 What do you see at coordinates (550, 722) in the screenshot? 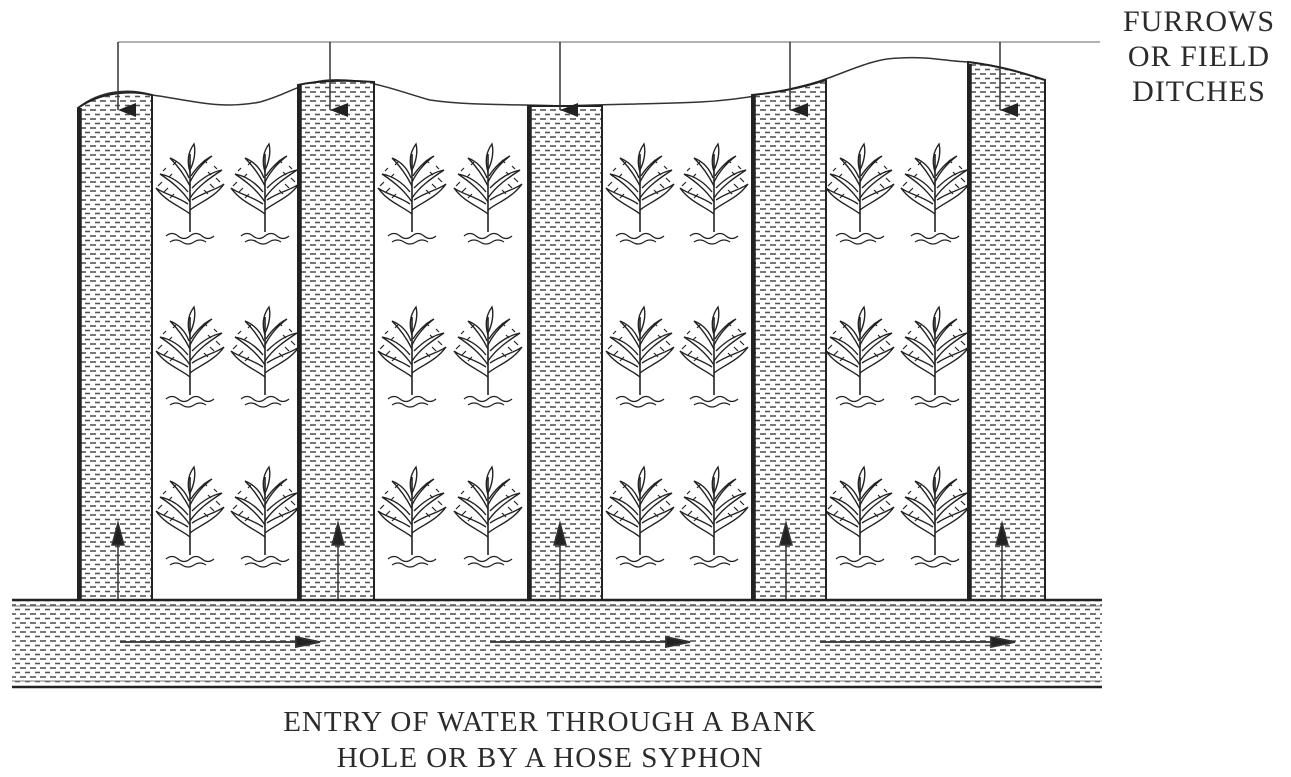
I see `entry-label-line-1: ENTRY OF WATER THROUGH A BANK` at bounding box center [550, 722].